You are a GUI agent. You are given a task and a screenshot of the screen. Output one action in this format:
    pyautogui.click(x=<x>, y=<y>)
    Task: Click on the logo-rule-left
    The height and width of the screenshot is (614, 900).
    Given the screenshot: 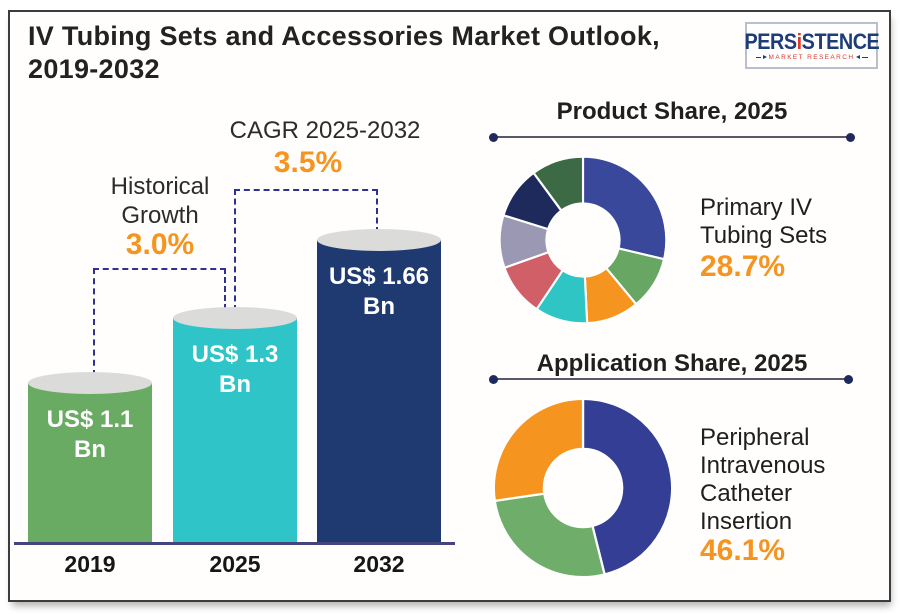 What is the action you would take?
    pyautogui.click(x=758, y=57)
    